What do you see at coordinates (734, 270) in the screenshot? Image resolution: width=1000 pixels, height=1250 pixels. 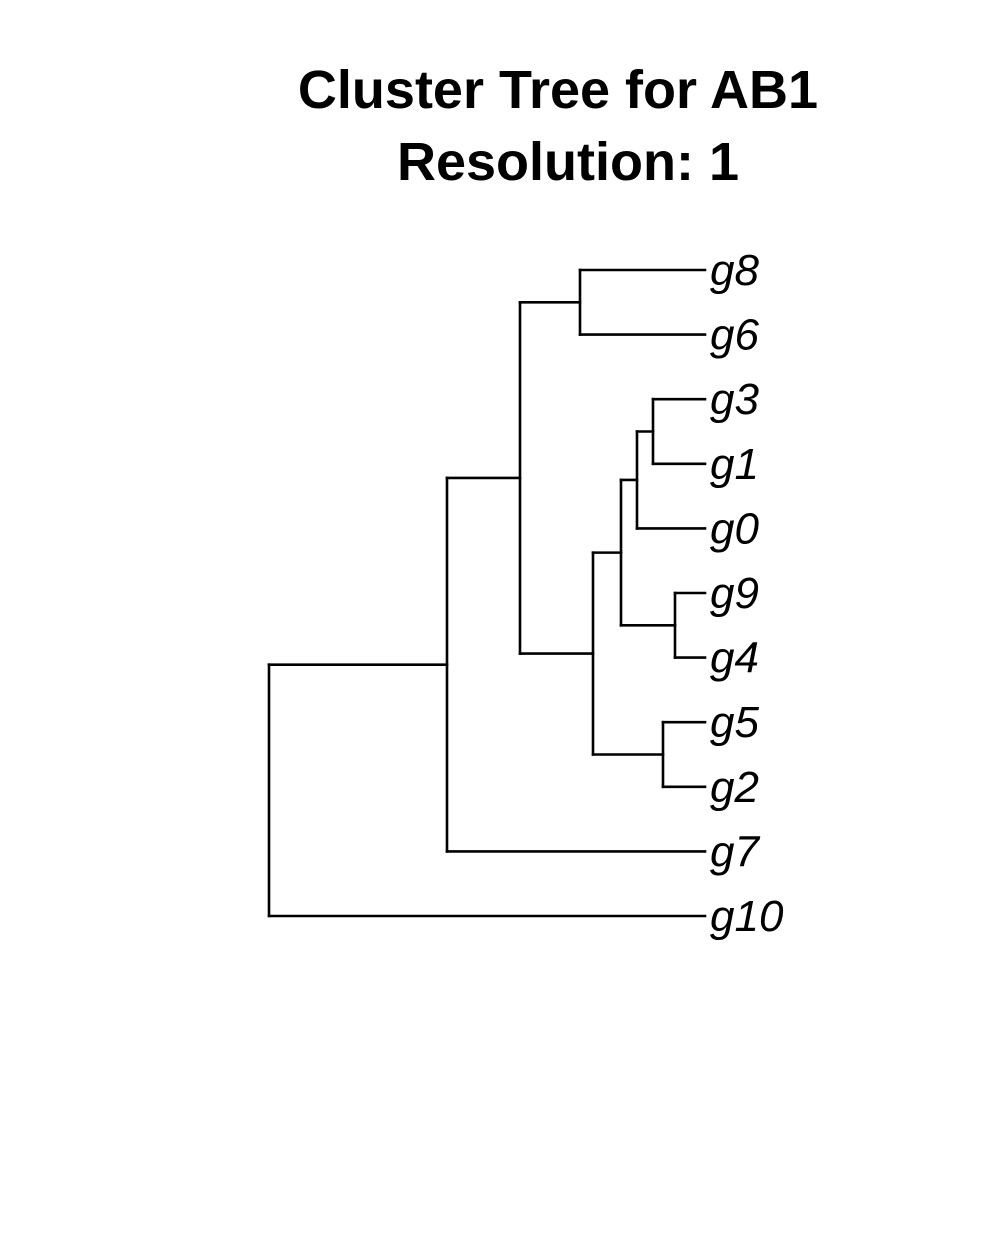 I see `tip-label-g8: g8` at bounding box center [734, 270].